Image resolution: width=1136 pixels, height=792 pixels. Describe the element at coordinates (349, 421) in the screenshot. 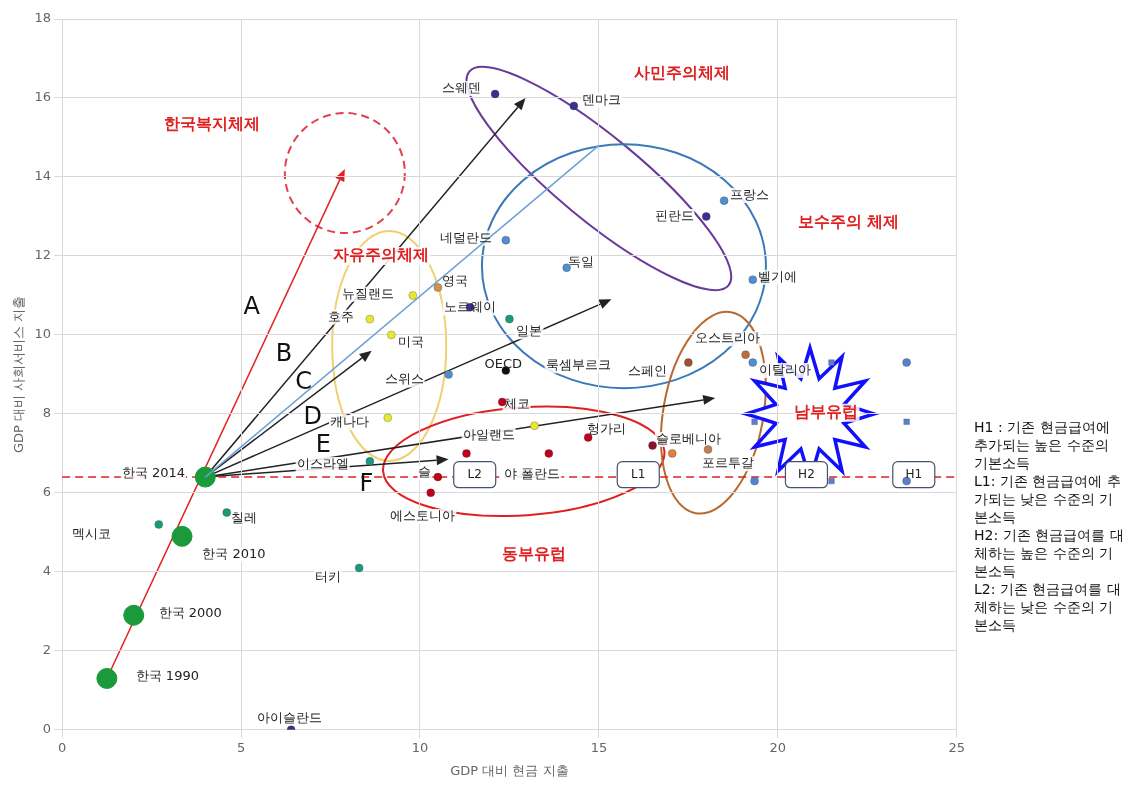

I see `annotation: 캐나다` at that location.